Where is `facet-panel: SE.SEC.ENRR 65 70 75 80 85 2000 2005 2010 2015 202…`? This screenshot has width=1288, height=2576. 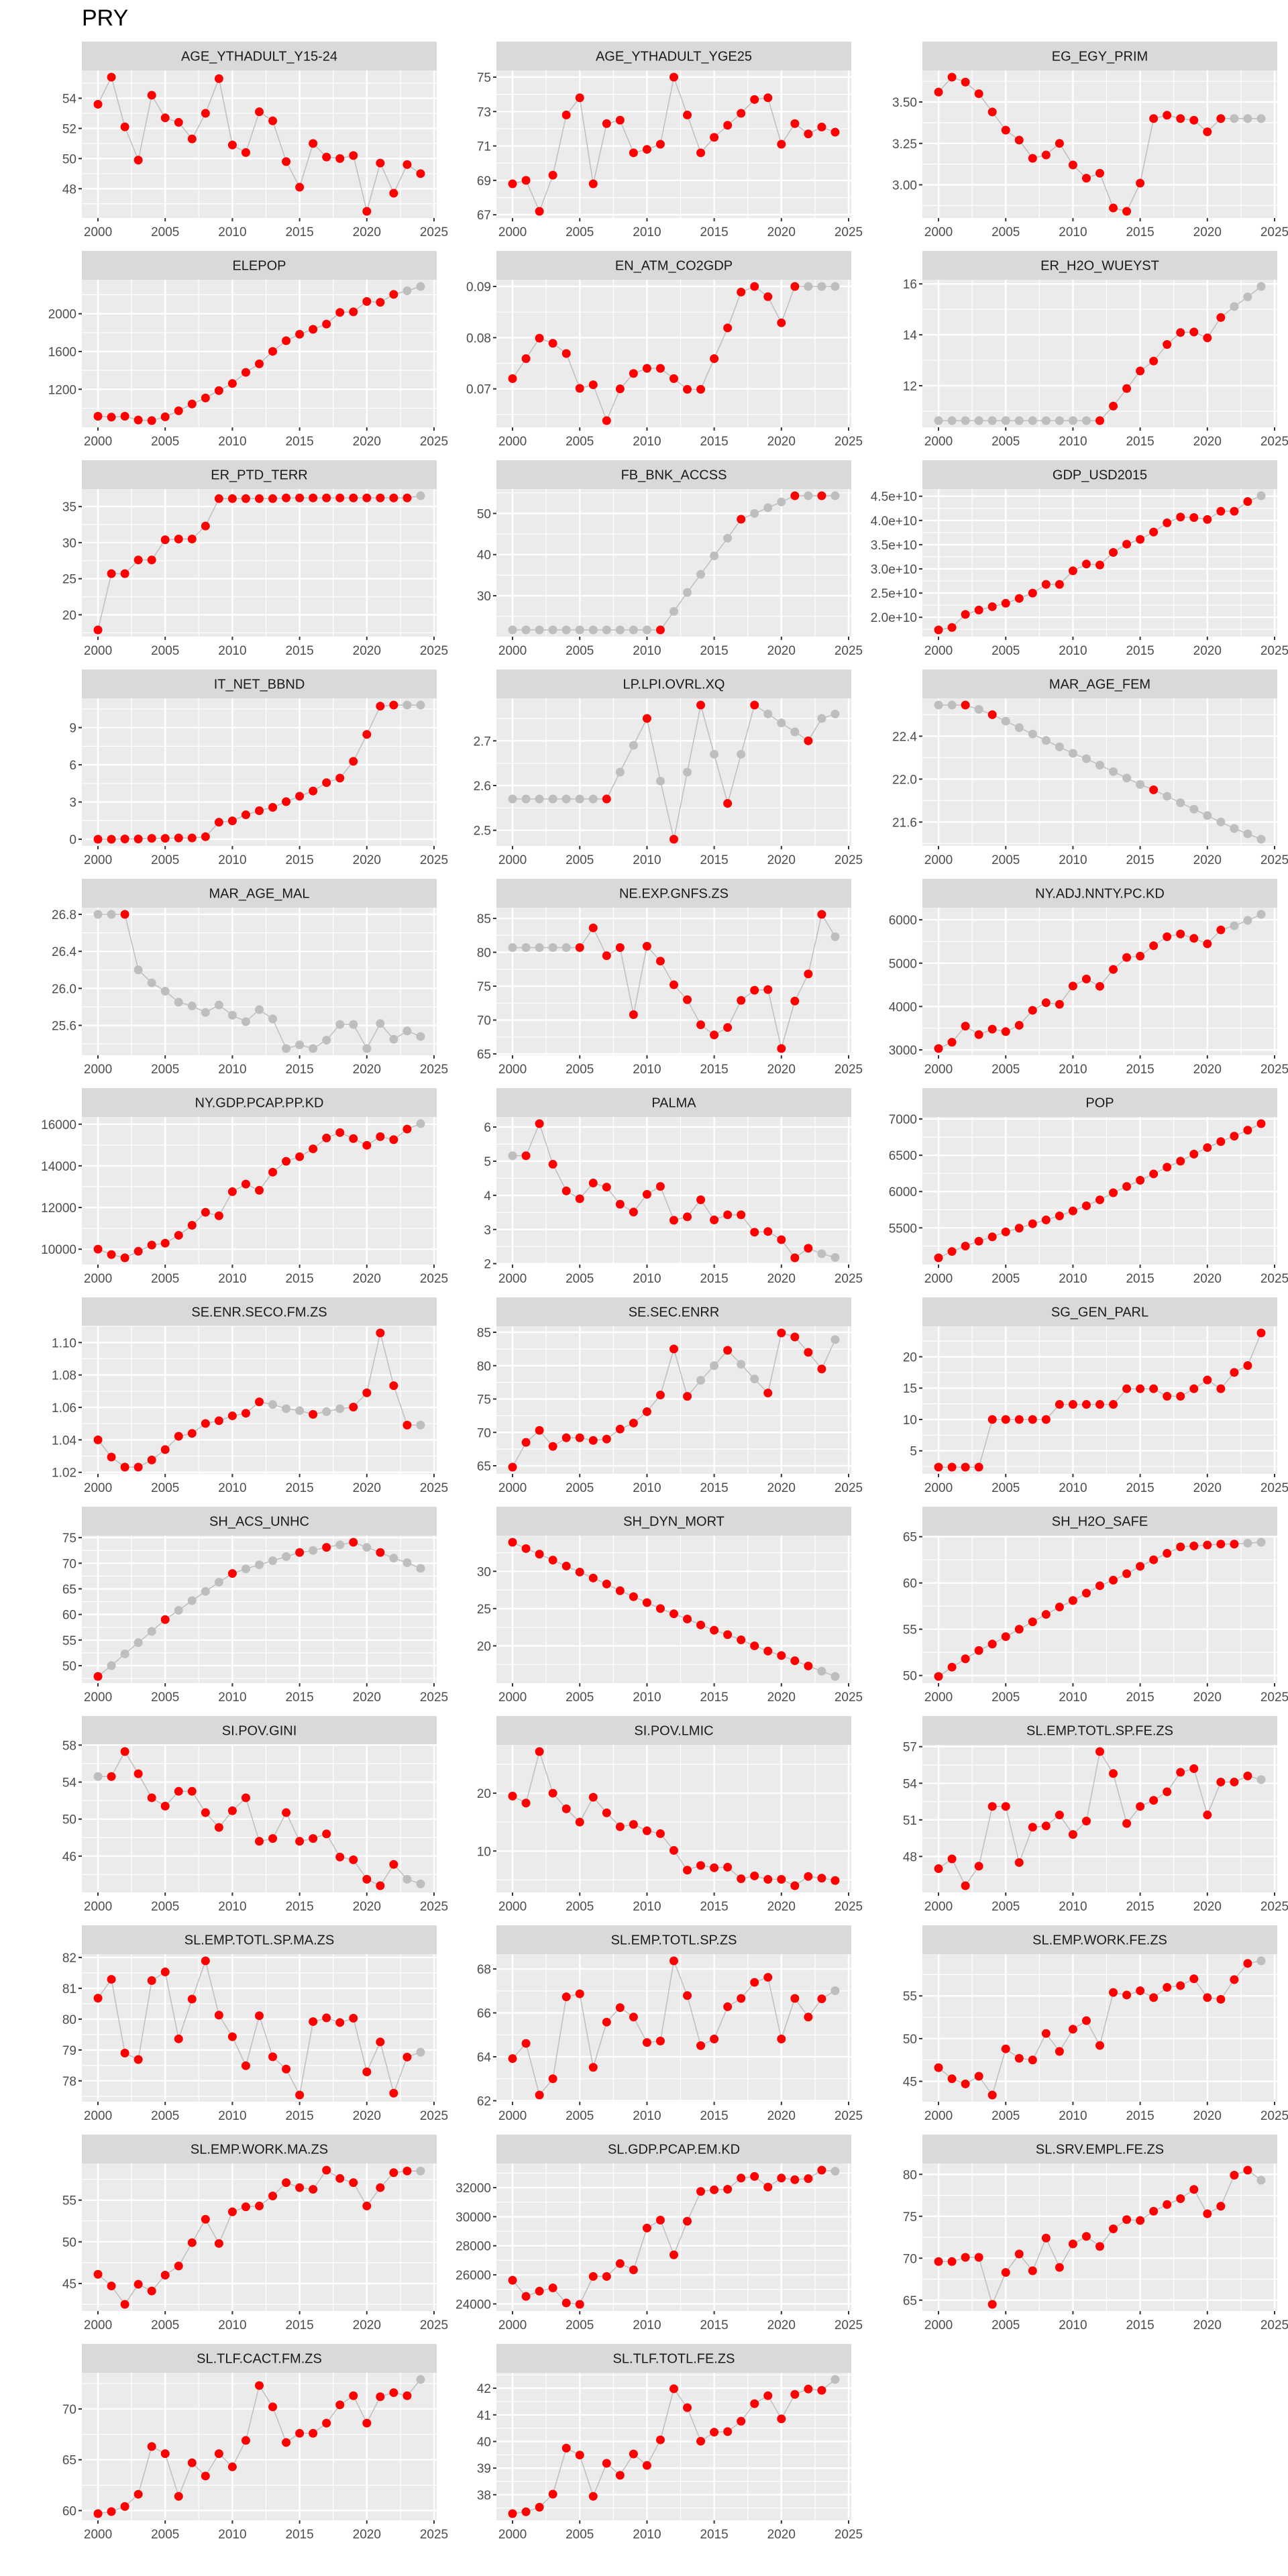
facet-panel: SE.SEC.ENRR 65 70 75 80 85 2000 2005 2010 2015 202… is located at coordinates (670, 1396).